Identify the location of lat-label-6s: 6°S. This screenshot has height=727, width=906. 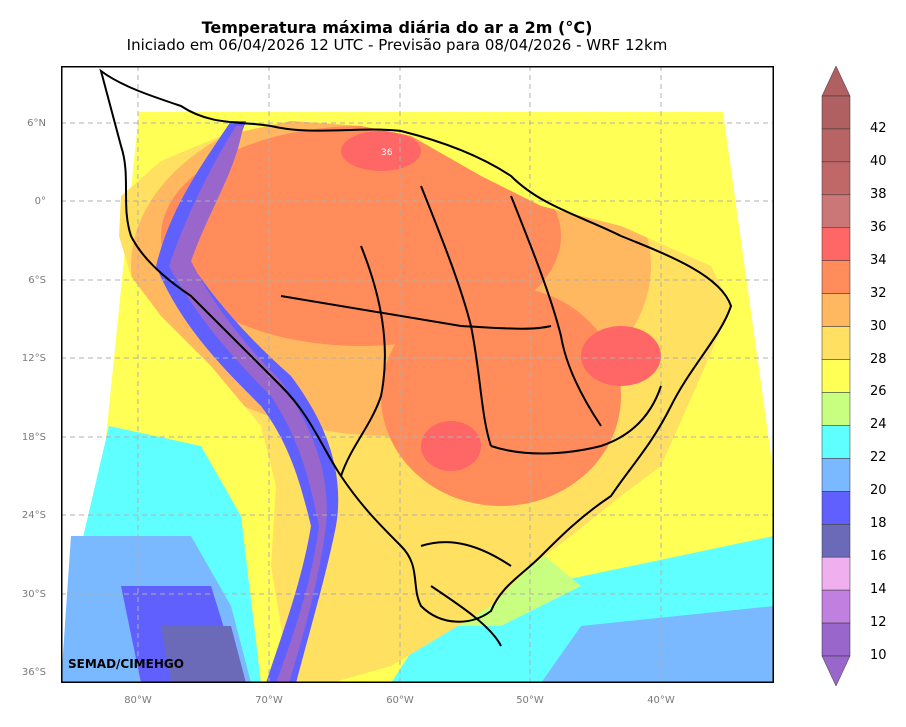
(37, 280).